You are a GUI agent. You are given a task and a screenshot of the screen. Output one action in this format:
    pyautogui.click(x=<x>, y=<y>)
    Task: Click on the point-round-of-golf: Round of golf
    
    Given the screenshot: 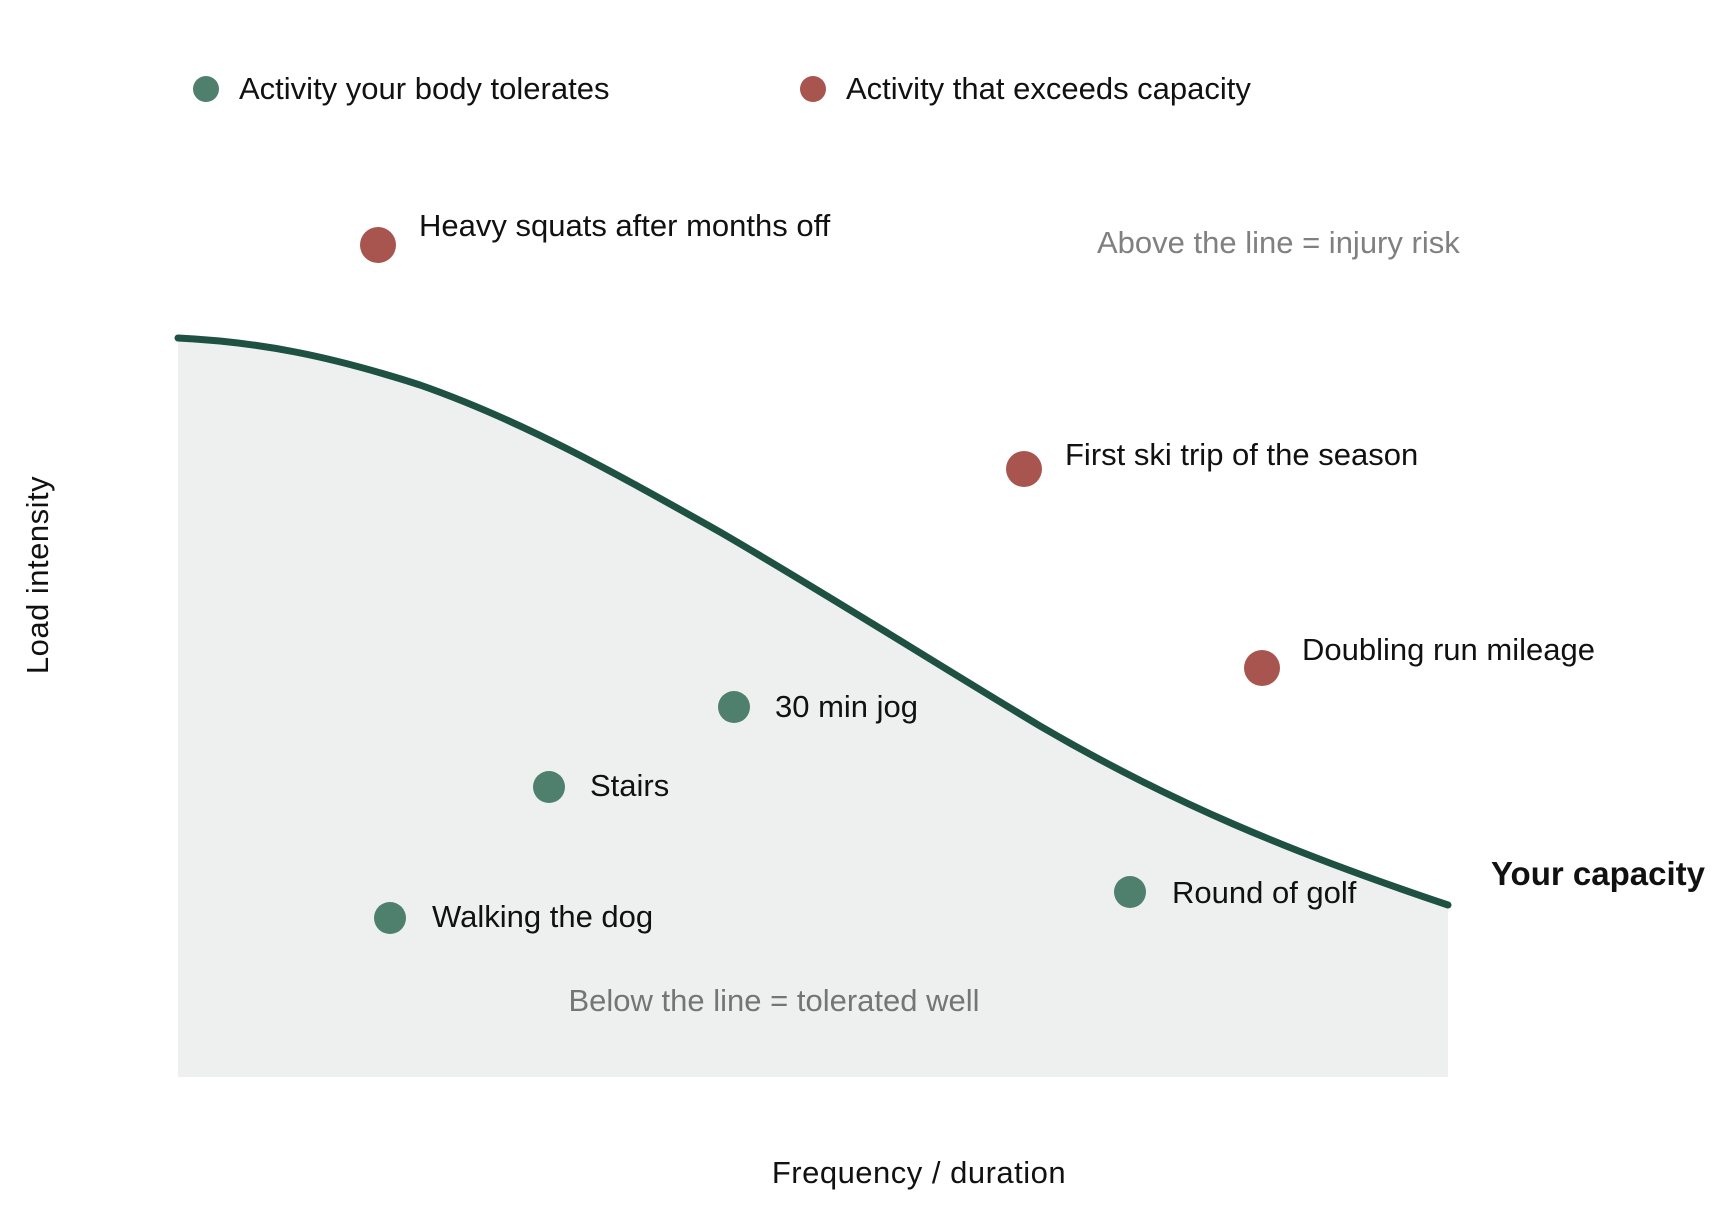 What is the action you would take?
    pyautogui.click(x=1235, y=892)
    